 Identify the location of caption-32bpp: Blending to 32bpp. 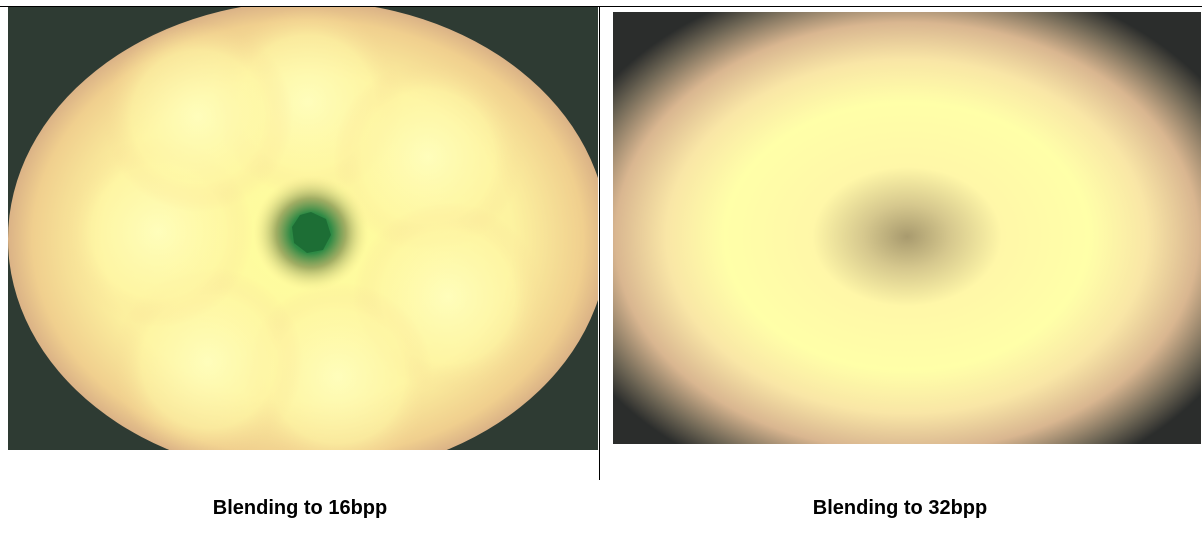
(900, 508).